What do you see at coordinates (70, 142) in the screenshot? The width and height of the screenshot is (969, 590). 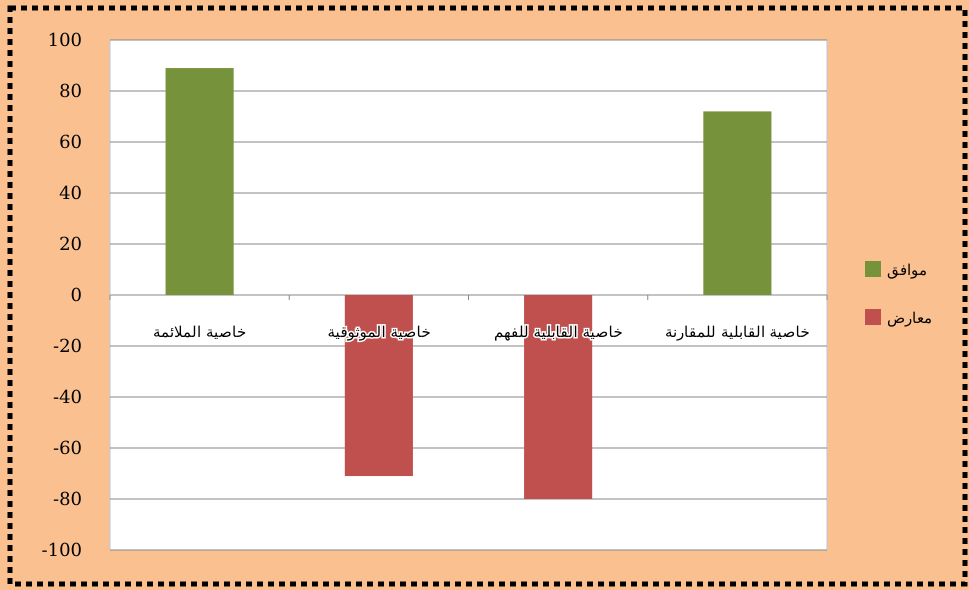 I see `y-tick-label: 60` at bounding box center [70, 142].